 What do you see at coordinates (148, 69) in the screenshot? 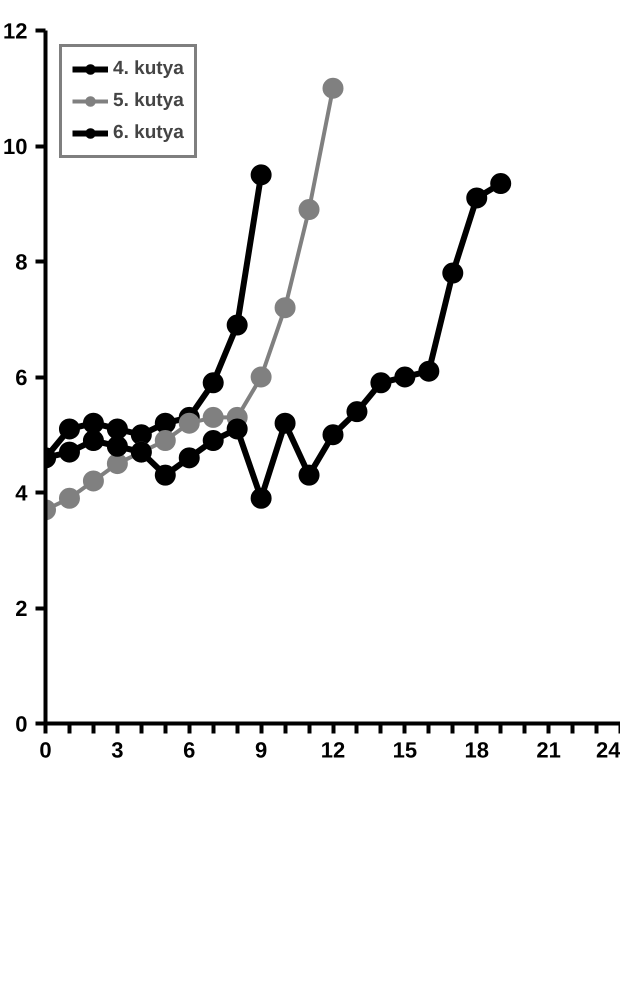
I see `legend-label: 4. kutya` at bounding box center [148, 69].